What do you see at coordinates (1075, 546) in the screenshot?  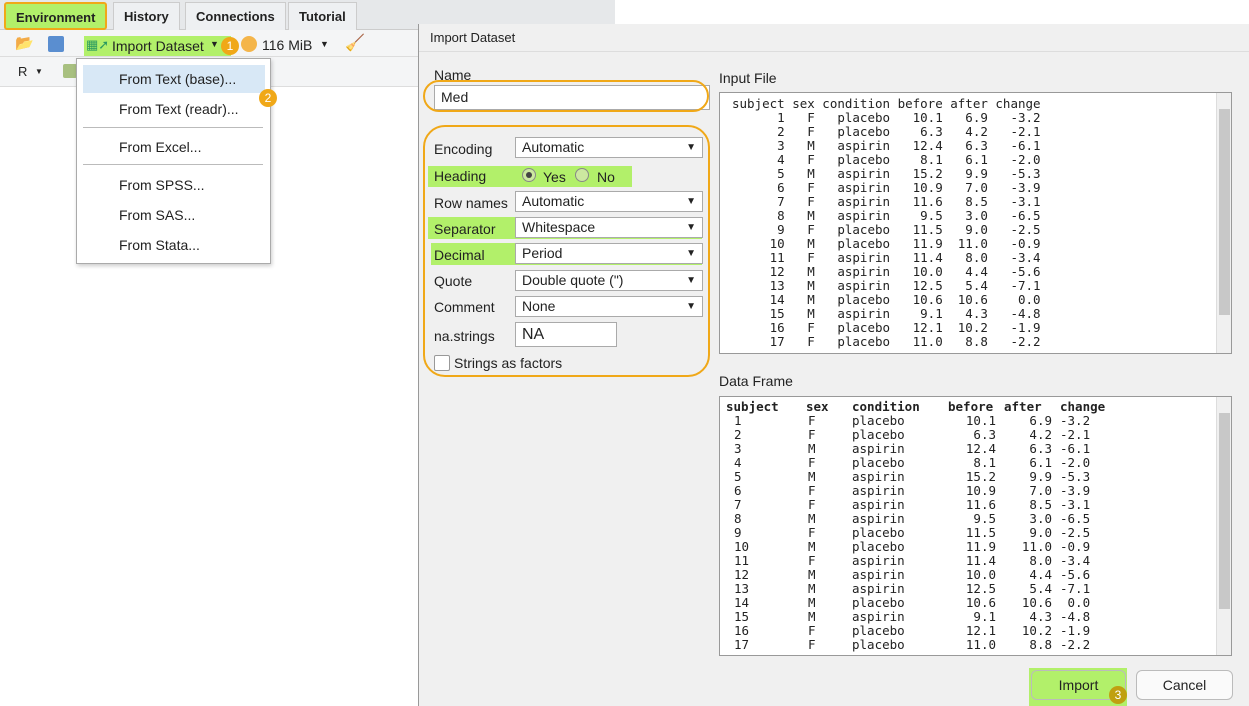 I see `table-cell: -0.9` at bounding box center [1075, 546].